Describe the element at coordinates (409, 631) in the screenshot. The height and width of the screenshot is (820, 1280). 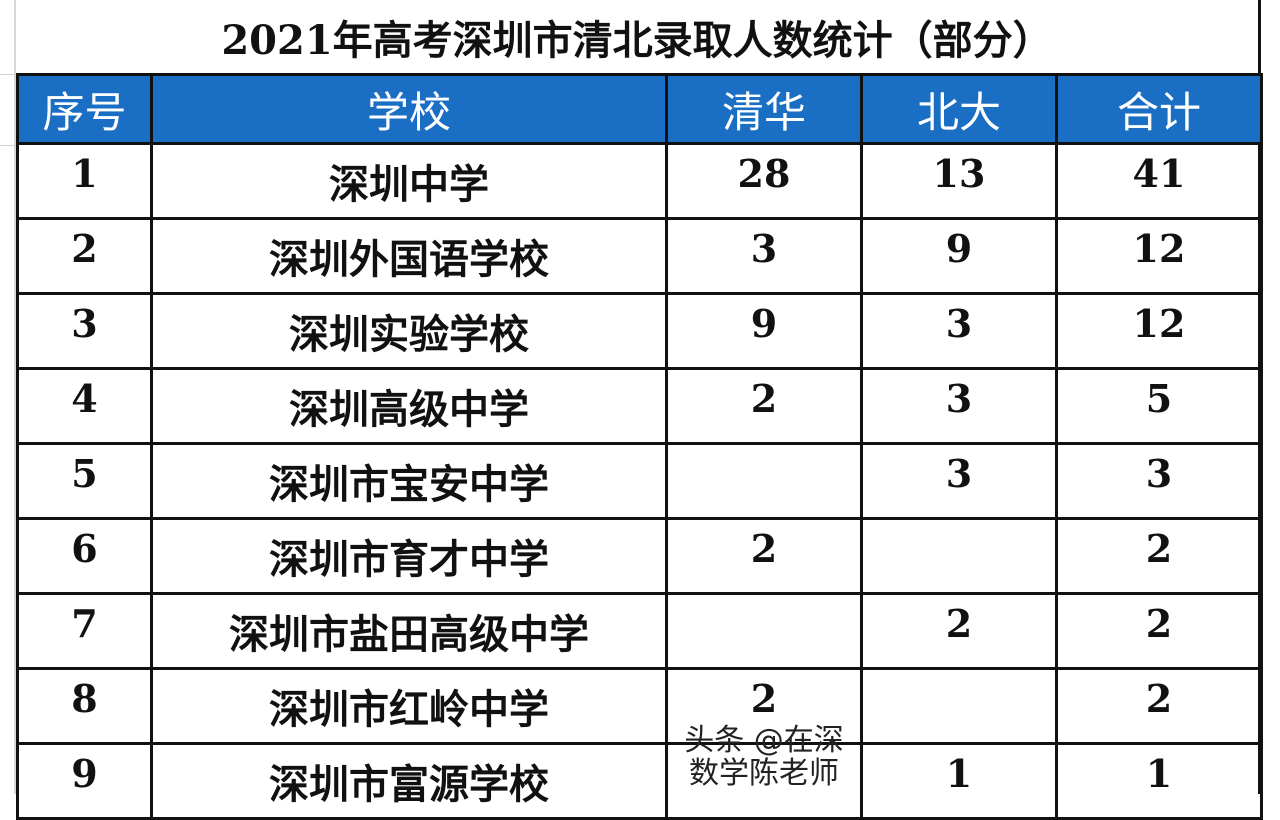
I see `cell-school: 深圳市盐田高级中学` at that location.